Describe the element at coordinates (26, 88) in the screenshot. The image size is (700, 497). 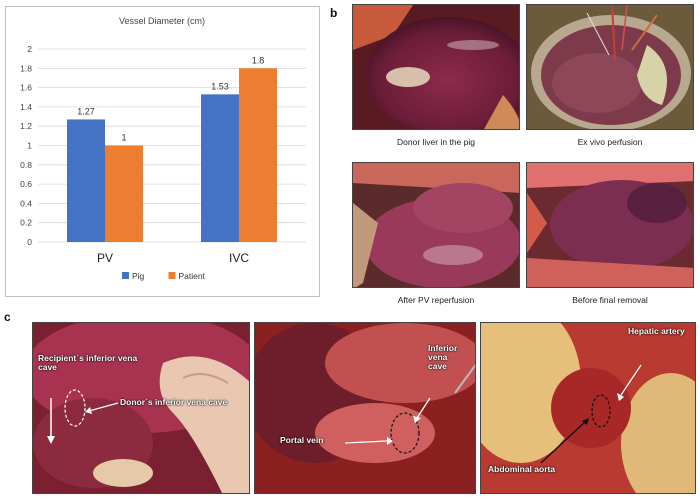
I see `y-tick-label: 1.6` at that location.